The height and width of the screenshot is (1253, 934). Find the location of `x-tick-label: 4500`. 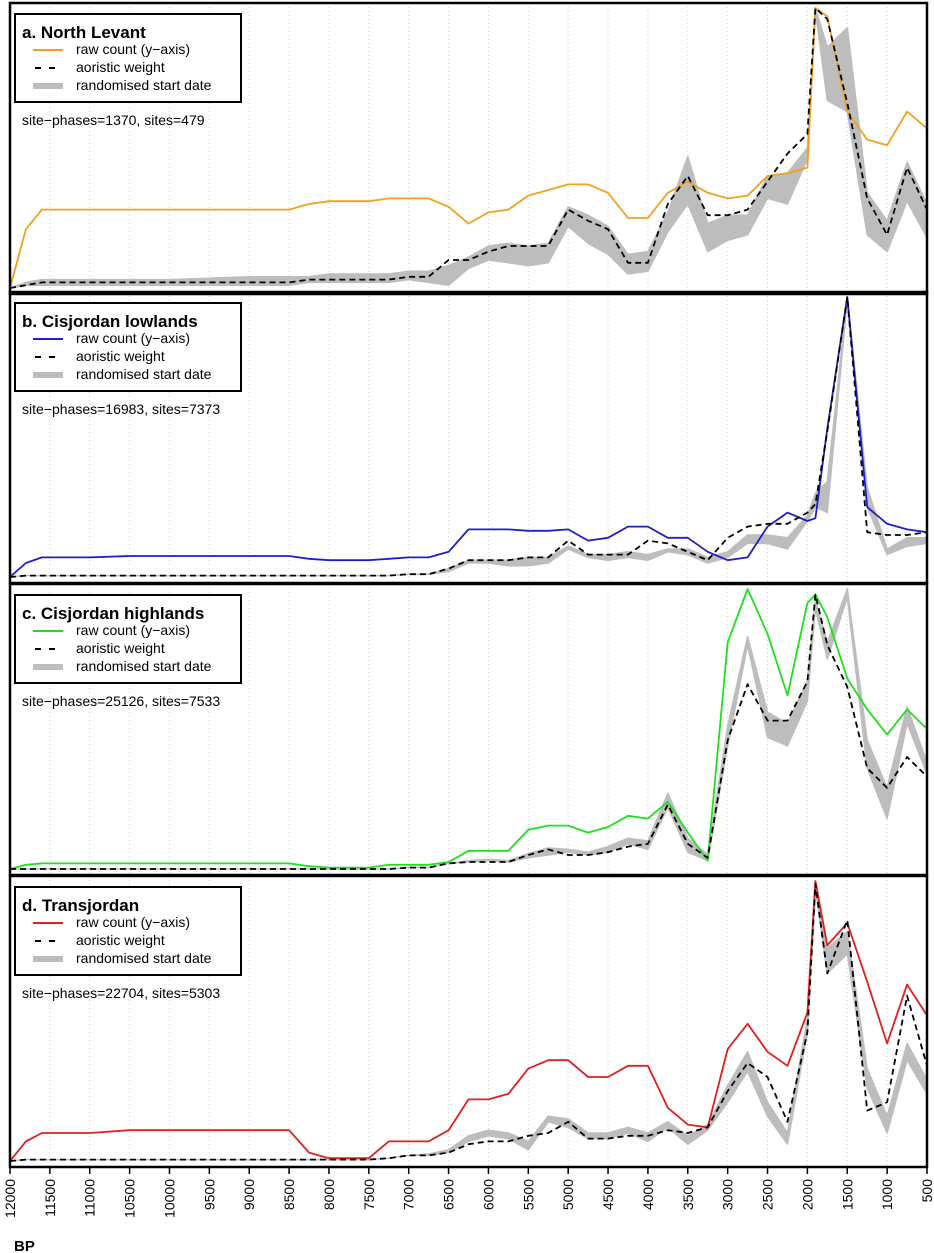

x-tick-label: 4500 is located at coordinates (608, 1194).